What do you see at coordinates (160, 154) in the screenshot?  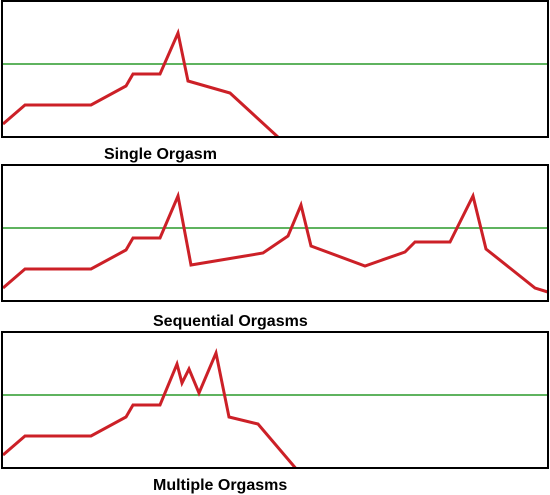 I see `single-orgasm-caption: Single Orgasm` at bounding box center [160, 154].